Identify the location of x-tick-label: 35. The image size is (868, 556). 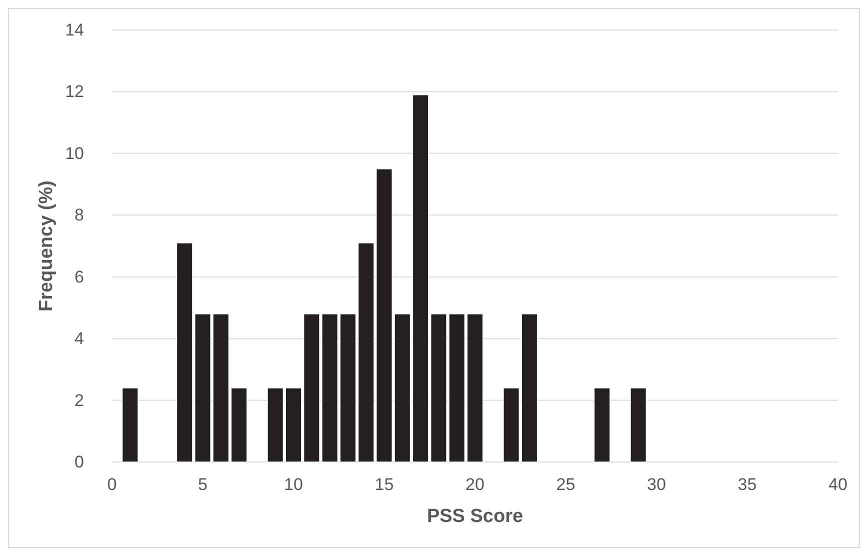
(747, 484).